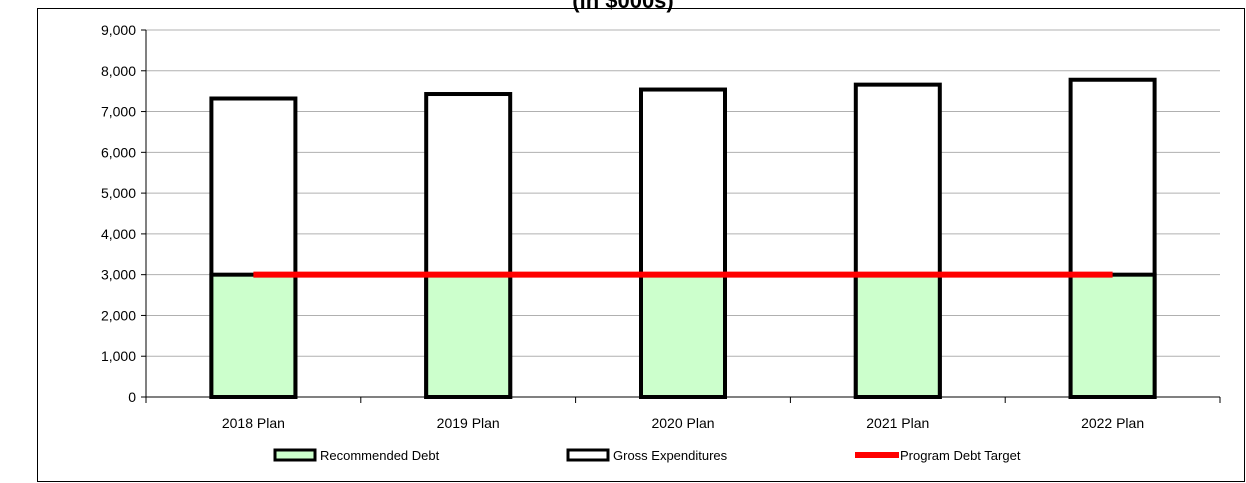 The height and width of the screenshot is (483, 1246). Describe the element at coordinates (118, 356) in the screenshot. I see `y-tick-label: 1,000` at that location.